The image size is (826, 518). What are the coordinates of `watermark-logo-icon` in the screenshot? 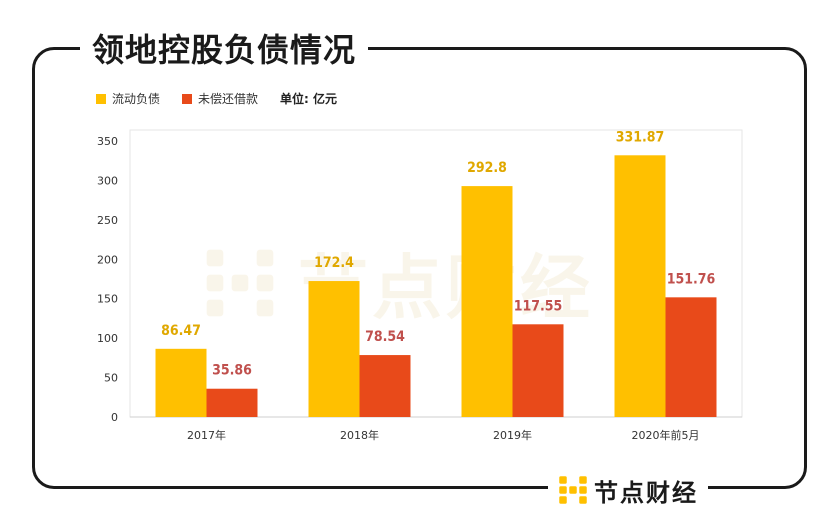 It's located at (240, 282).